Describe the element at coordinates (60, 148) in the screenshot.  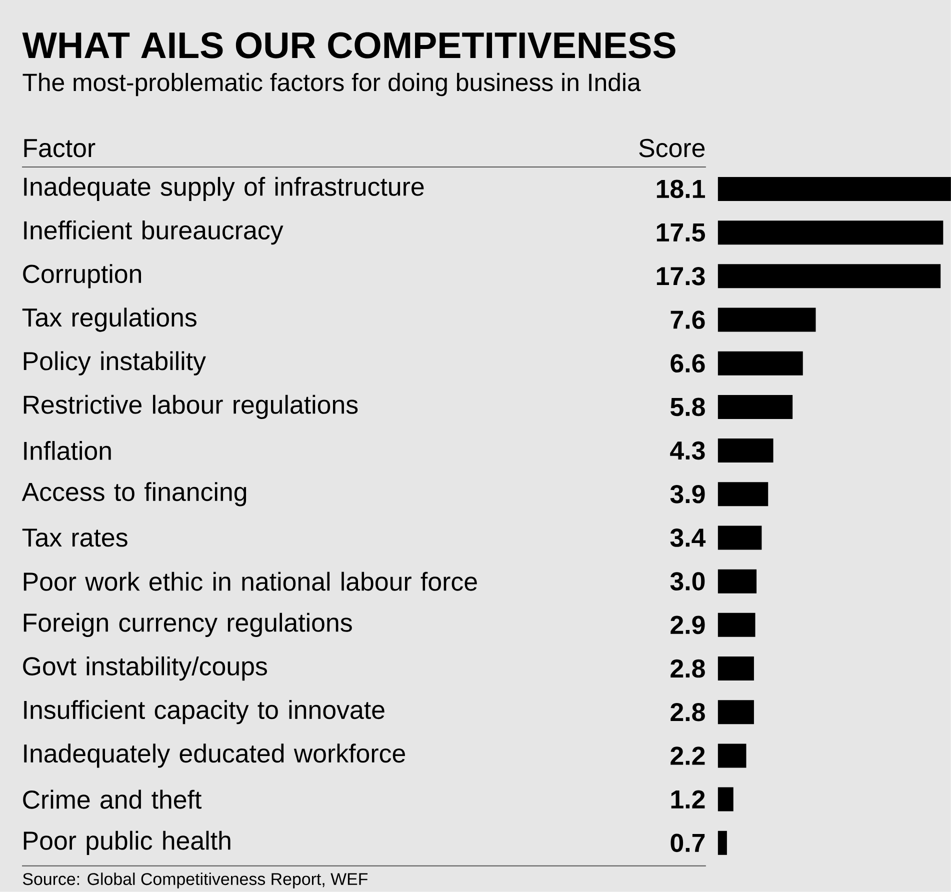
I see `text: Factor` at that location.